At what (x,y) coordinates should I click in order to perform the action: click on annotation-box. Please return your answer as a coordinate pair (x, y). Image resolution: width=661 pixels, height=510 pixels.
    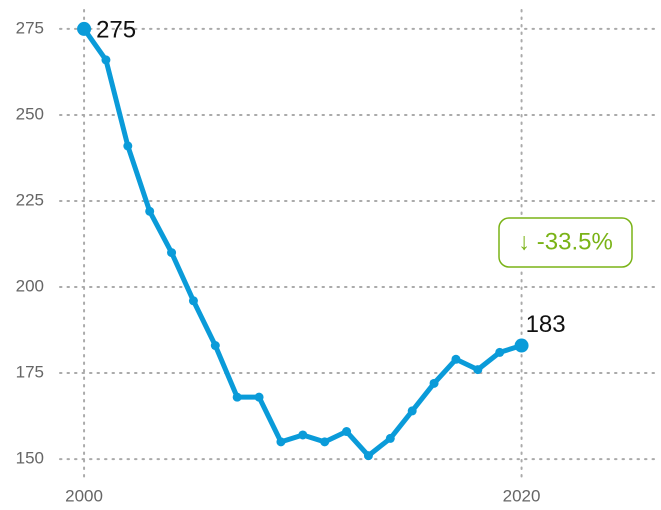
    Looking at the image, I should click on (565, 242).